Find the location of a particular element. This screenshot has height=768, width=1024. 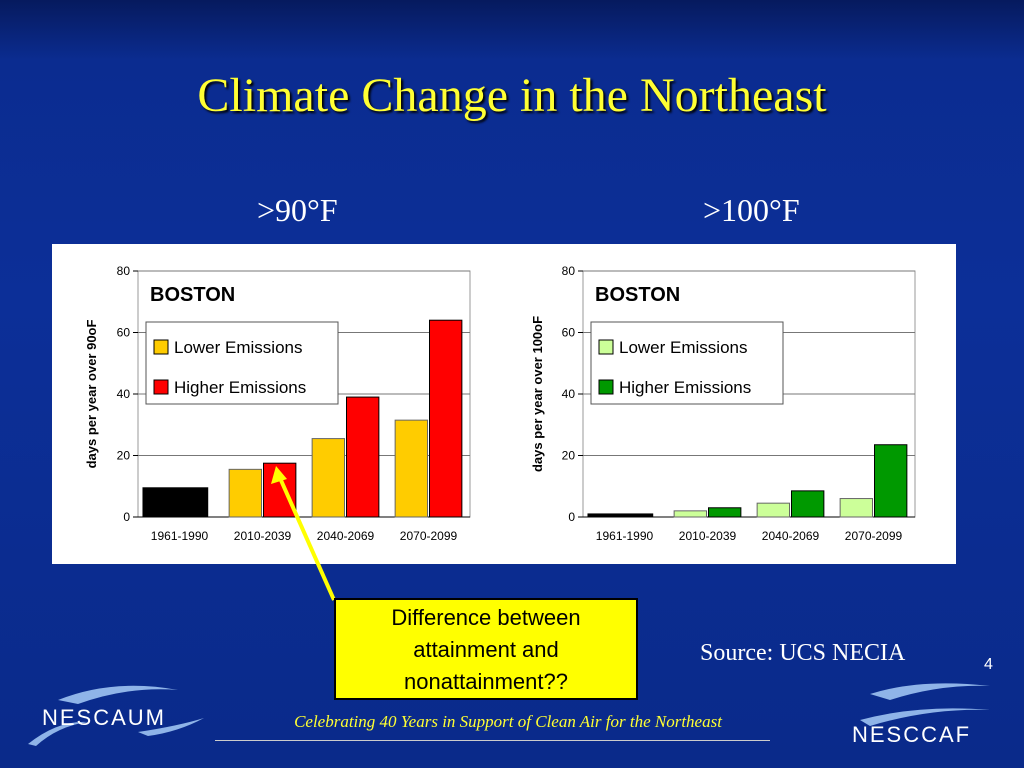

callout-line-3: nonattainment?? is located at coordinates (486, 681).